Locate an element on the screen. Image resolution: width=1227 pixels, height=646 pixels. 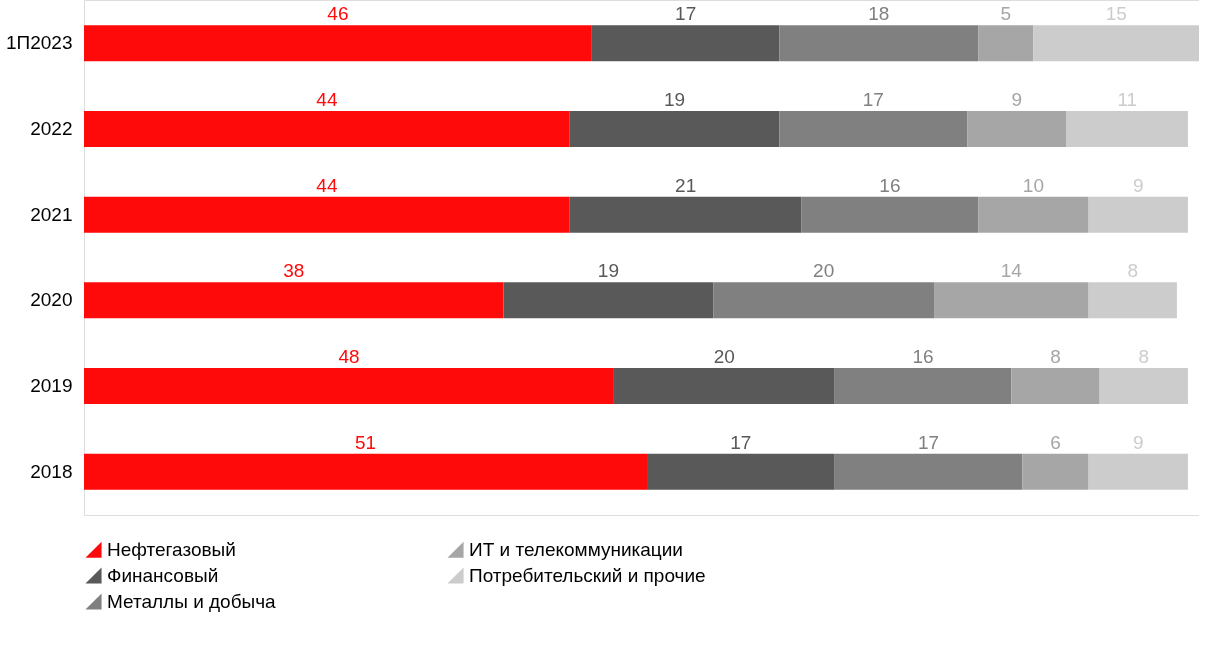
data-label: 5 is located at coordinates (1006, 14).